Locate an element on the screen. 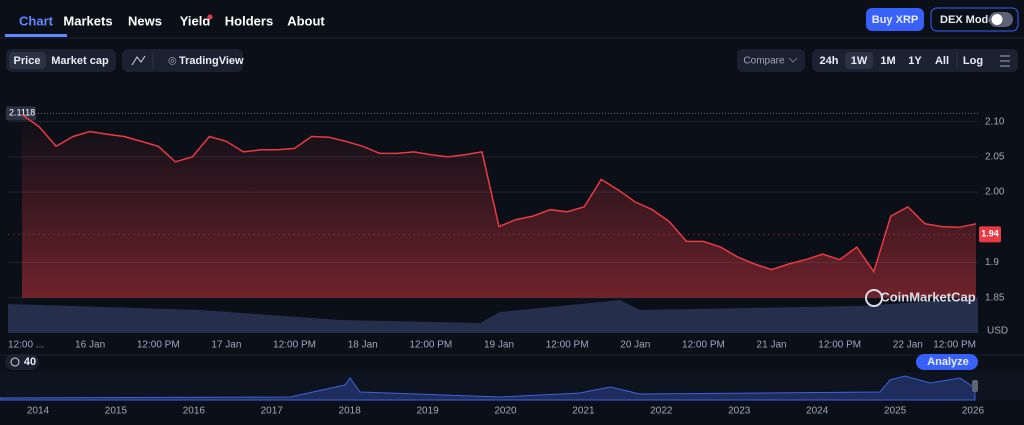 The image size is (1024, 425). mode-price: Price is located at coordinates (27, 61).